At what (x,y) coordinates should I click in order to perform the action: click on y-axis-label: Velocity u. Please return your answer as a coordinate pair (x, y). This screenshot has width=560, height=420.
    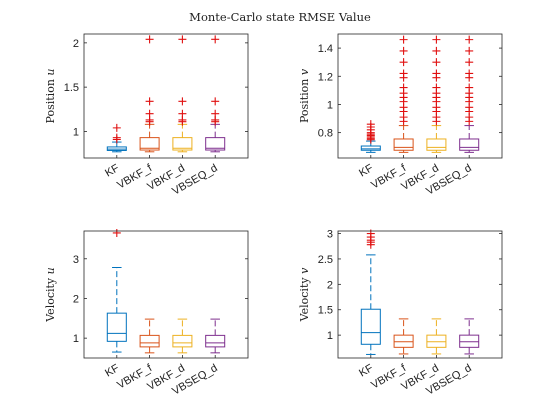
    Looking at the image, I should click on (50, 295).